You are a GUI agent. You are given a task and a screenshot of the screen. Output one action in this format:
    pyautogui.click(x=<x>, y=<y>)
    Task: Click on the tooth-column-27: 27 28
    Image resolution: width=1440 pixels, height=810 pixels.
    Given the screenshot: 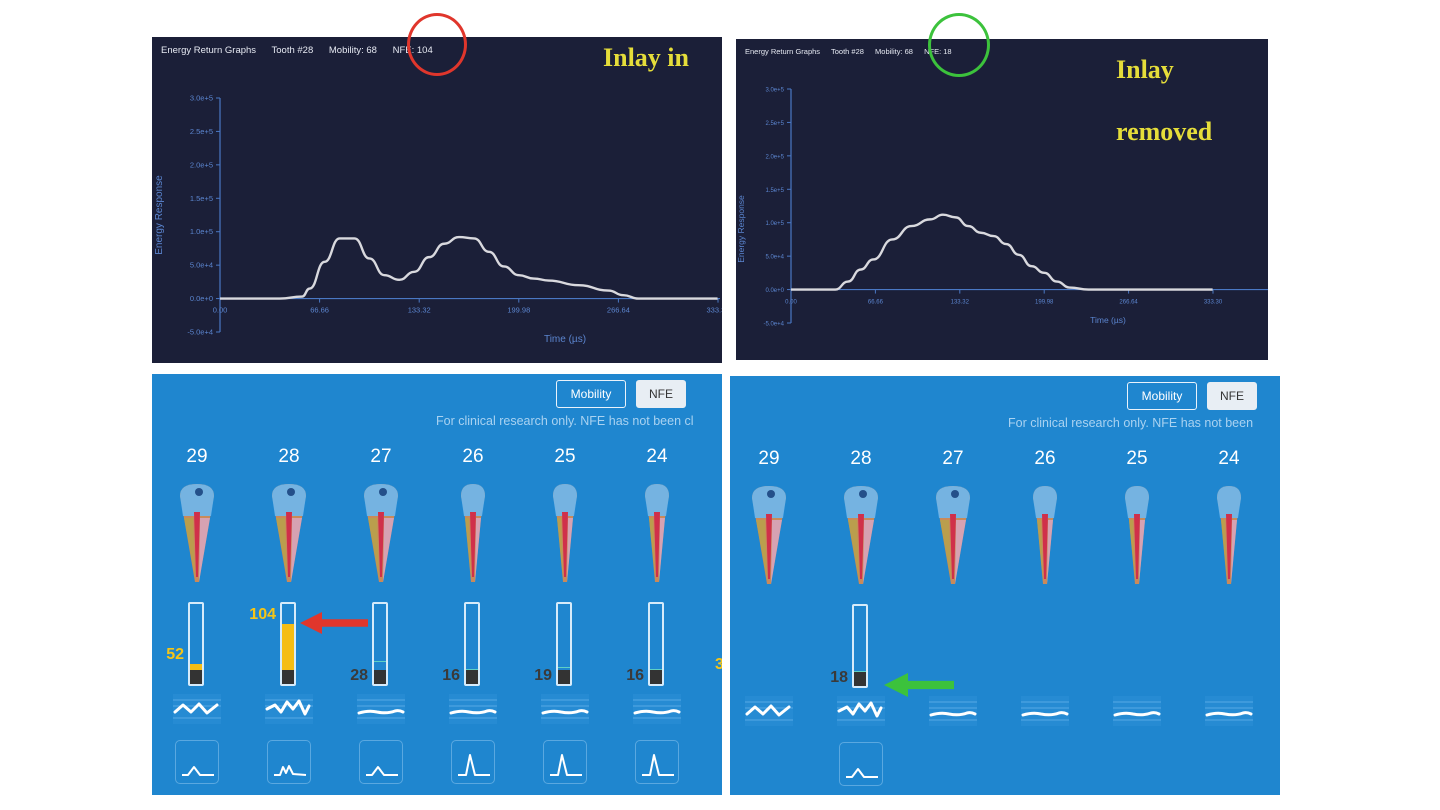 What is the action you would take?
    pyautogui.click(x=381, y=584)
    